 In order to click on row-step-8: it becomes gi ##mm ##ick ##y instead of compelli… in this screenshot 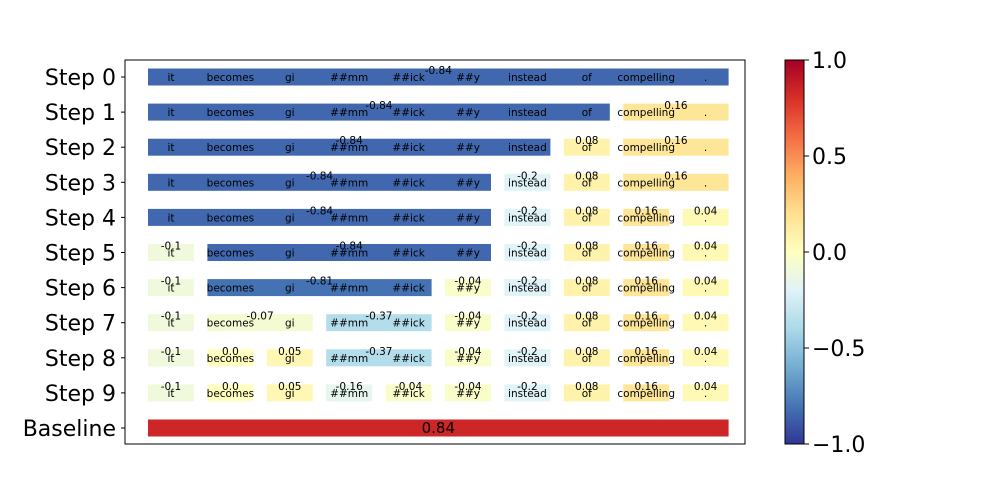, I will do `click(438, 356)`.